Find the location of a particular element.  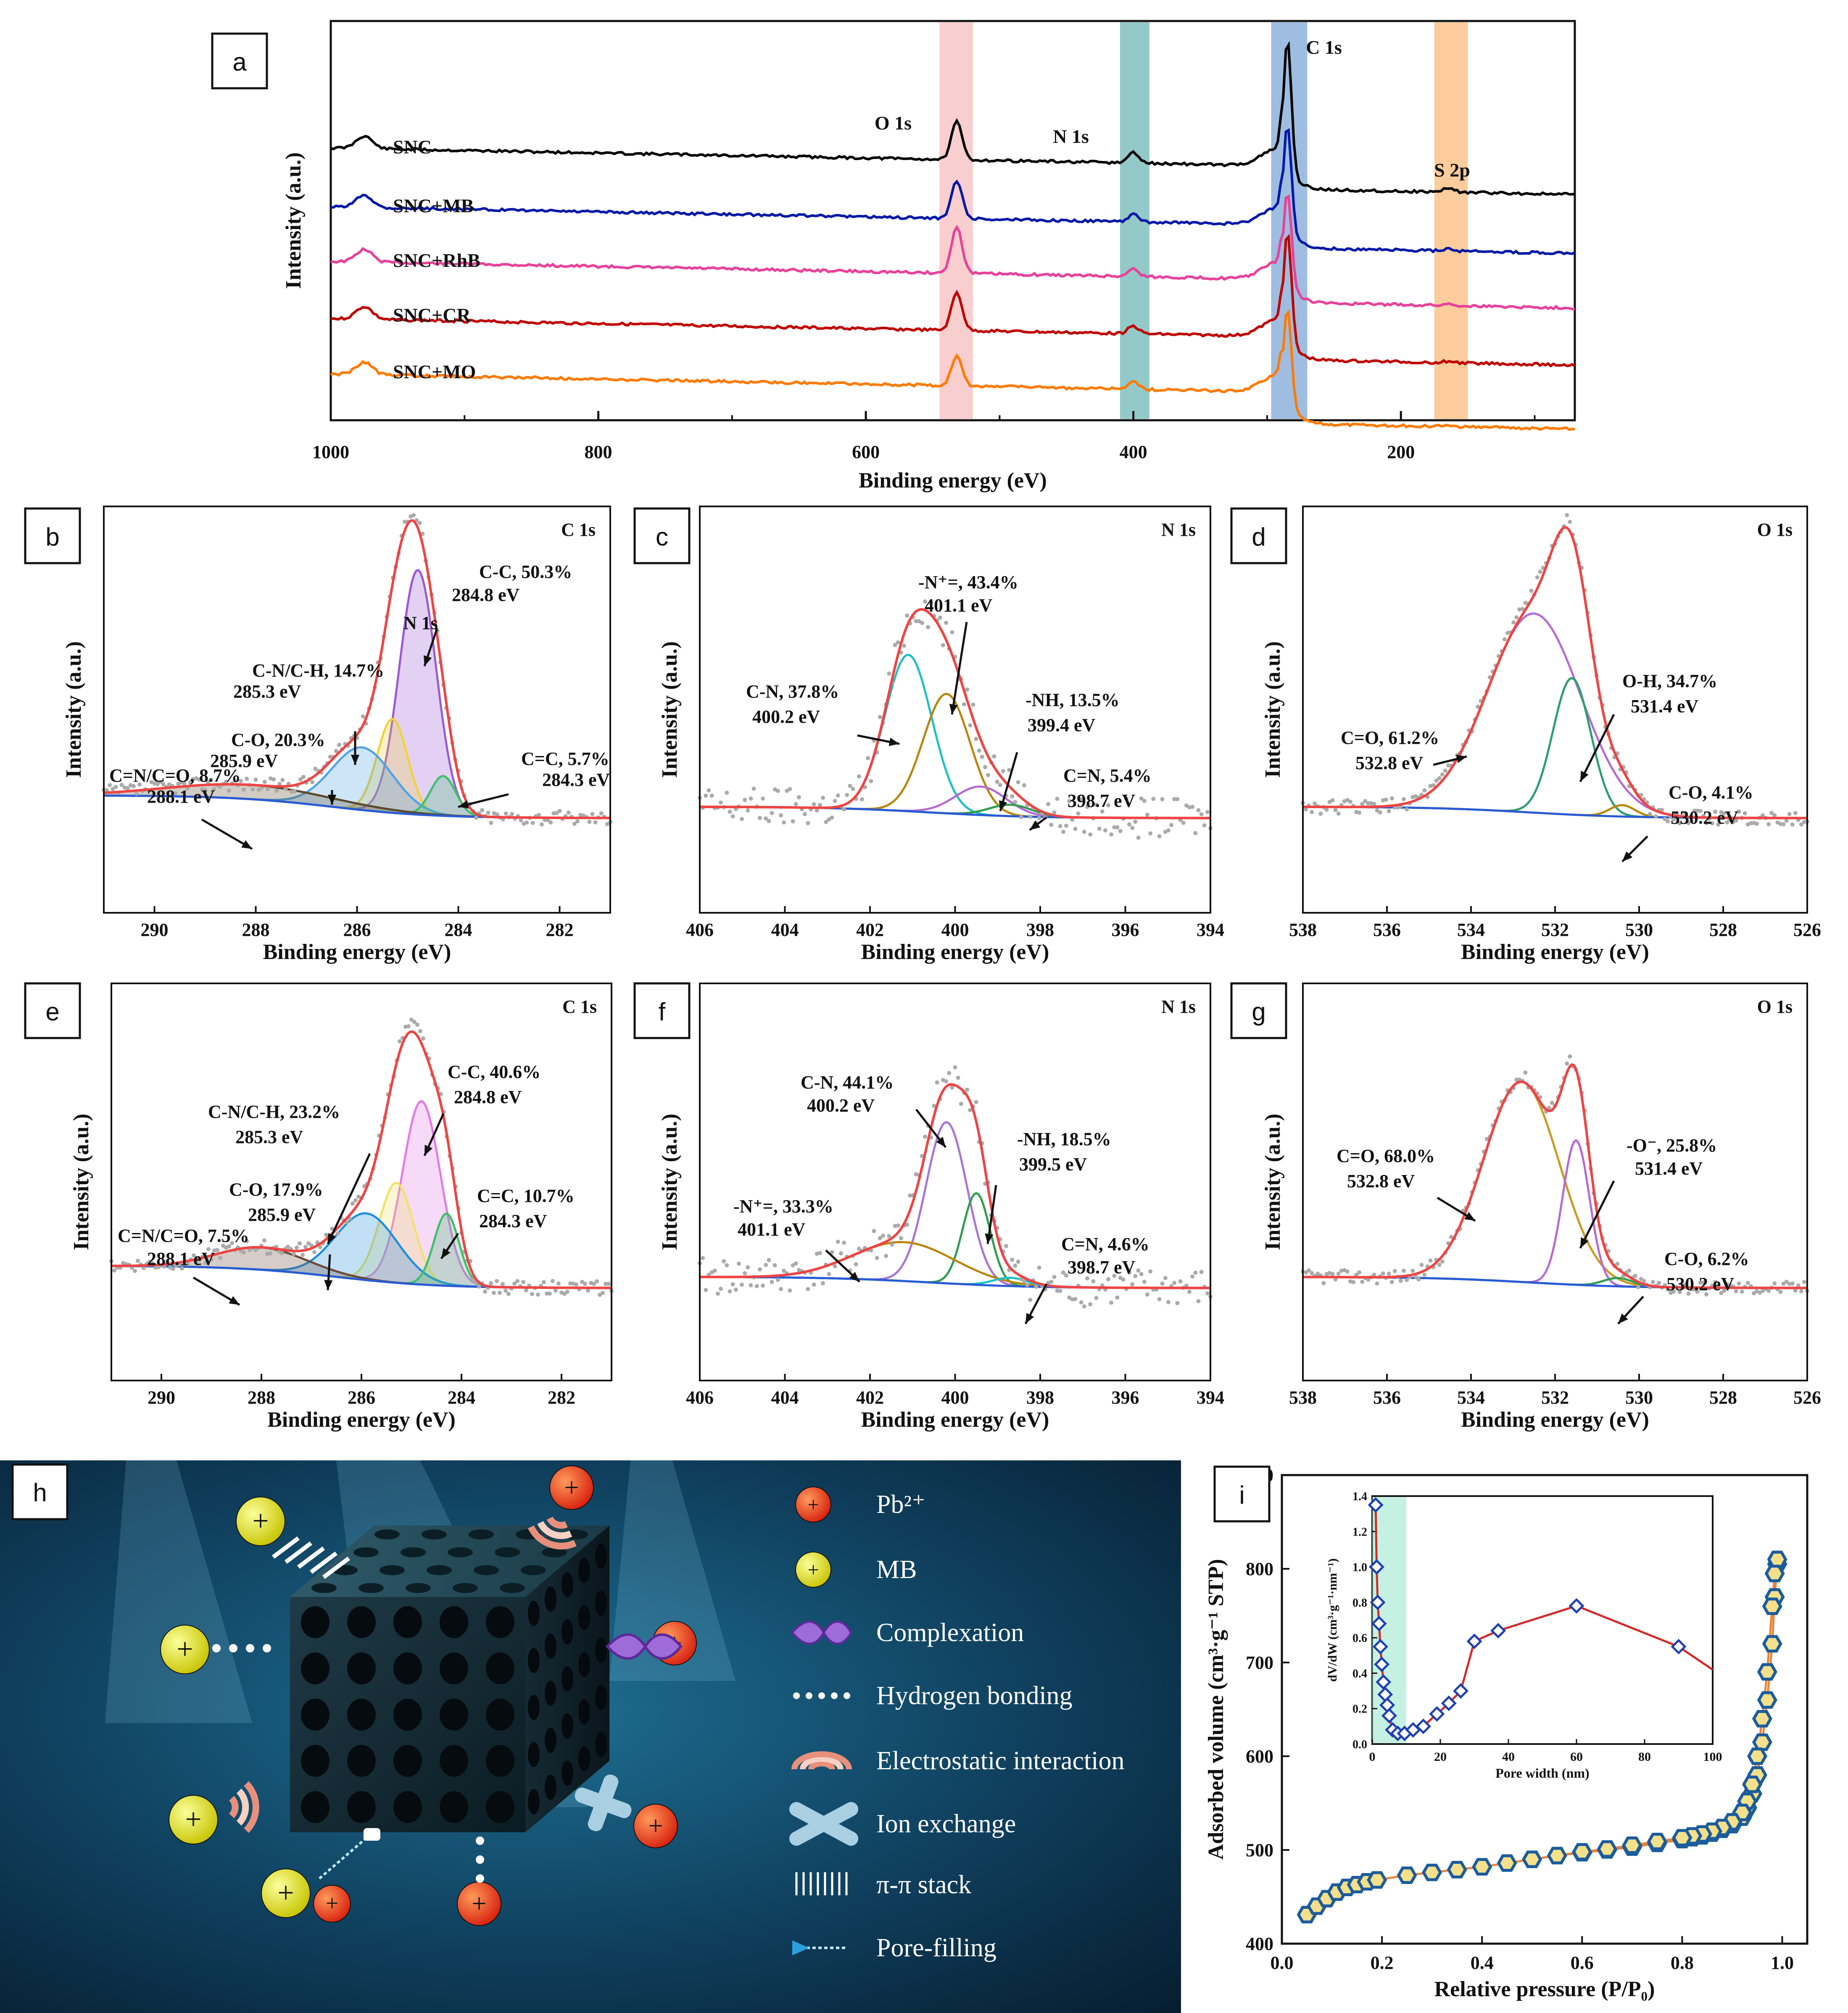

electrostatic-arc is located at coordinates (234, 1807).